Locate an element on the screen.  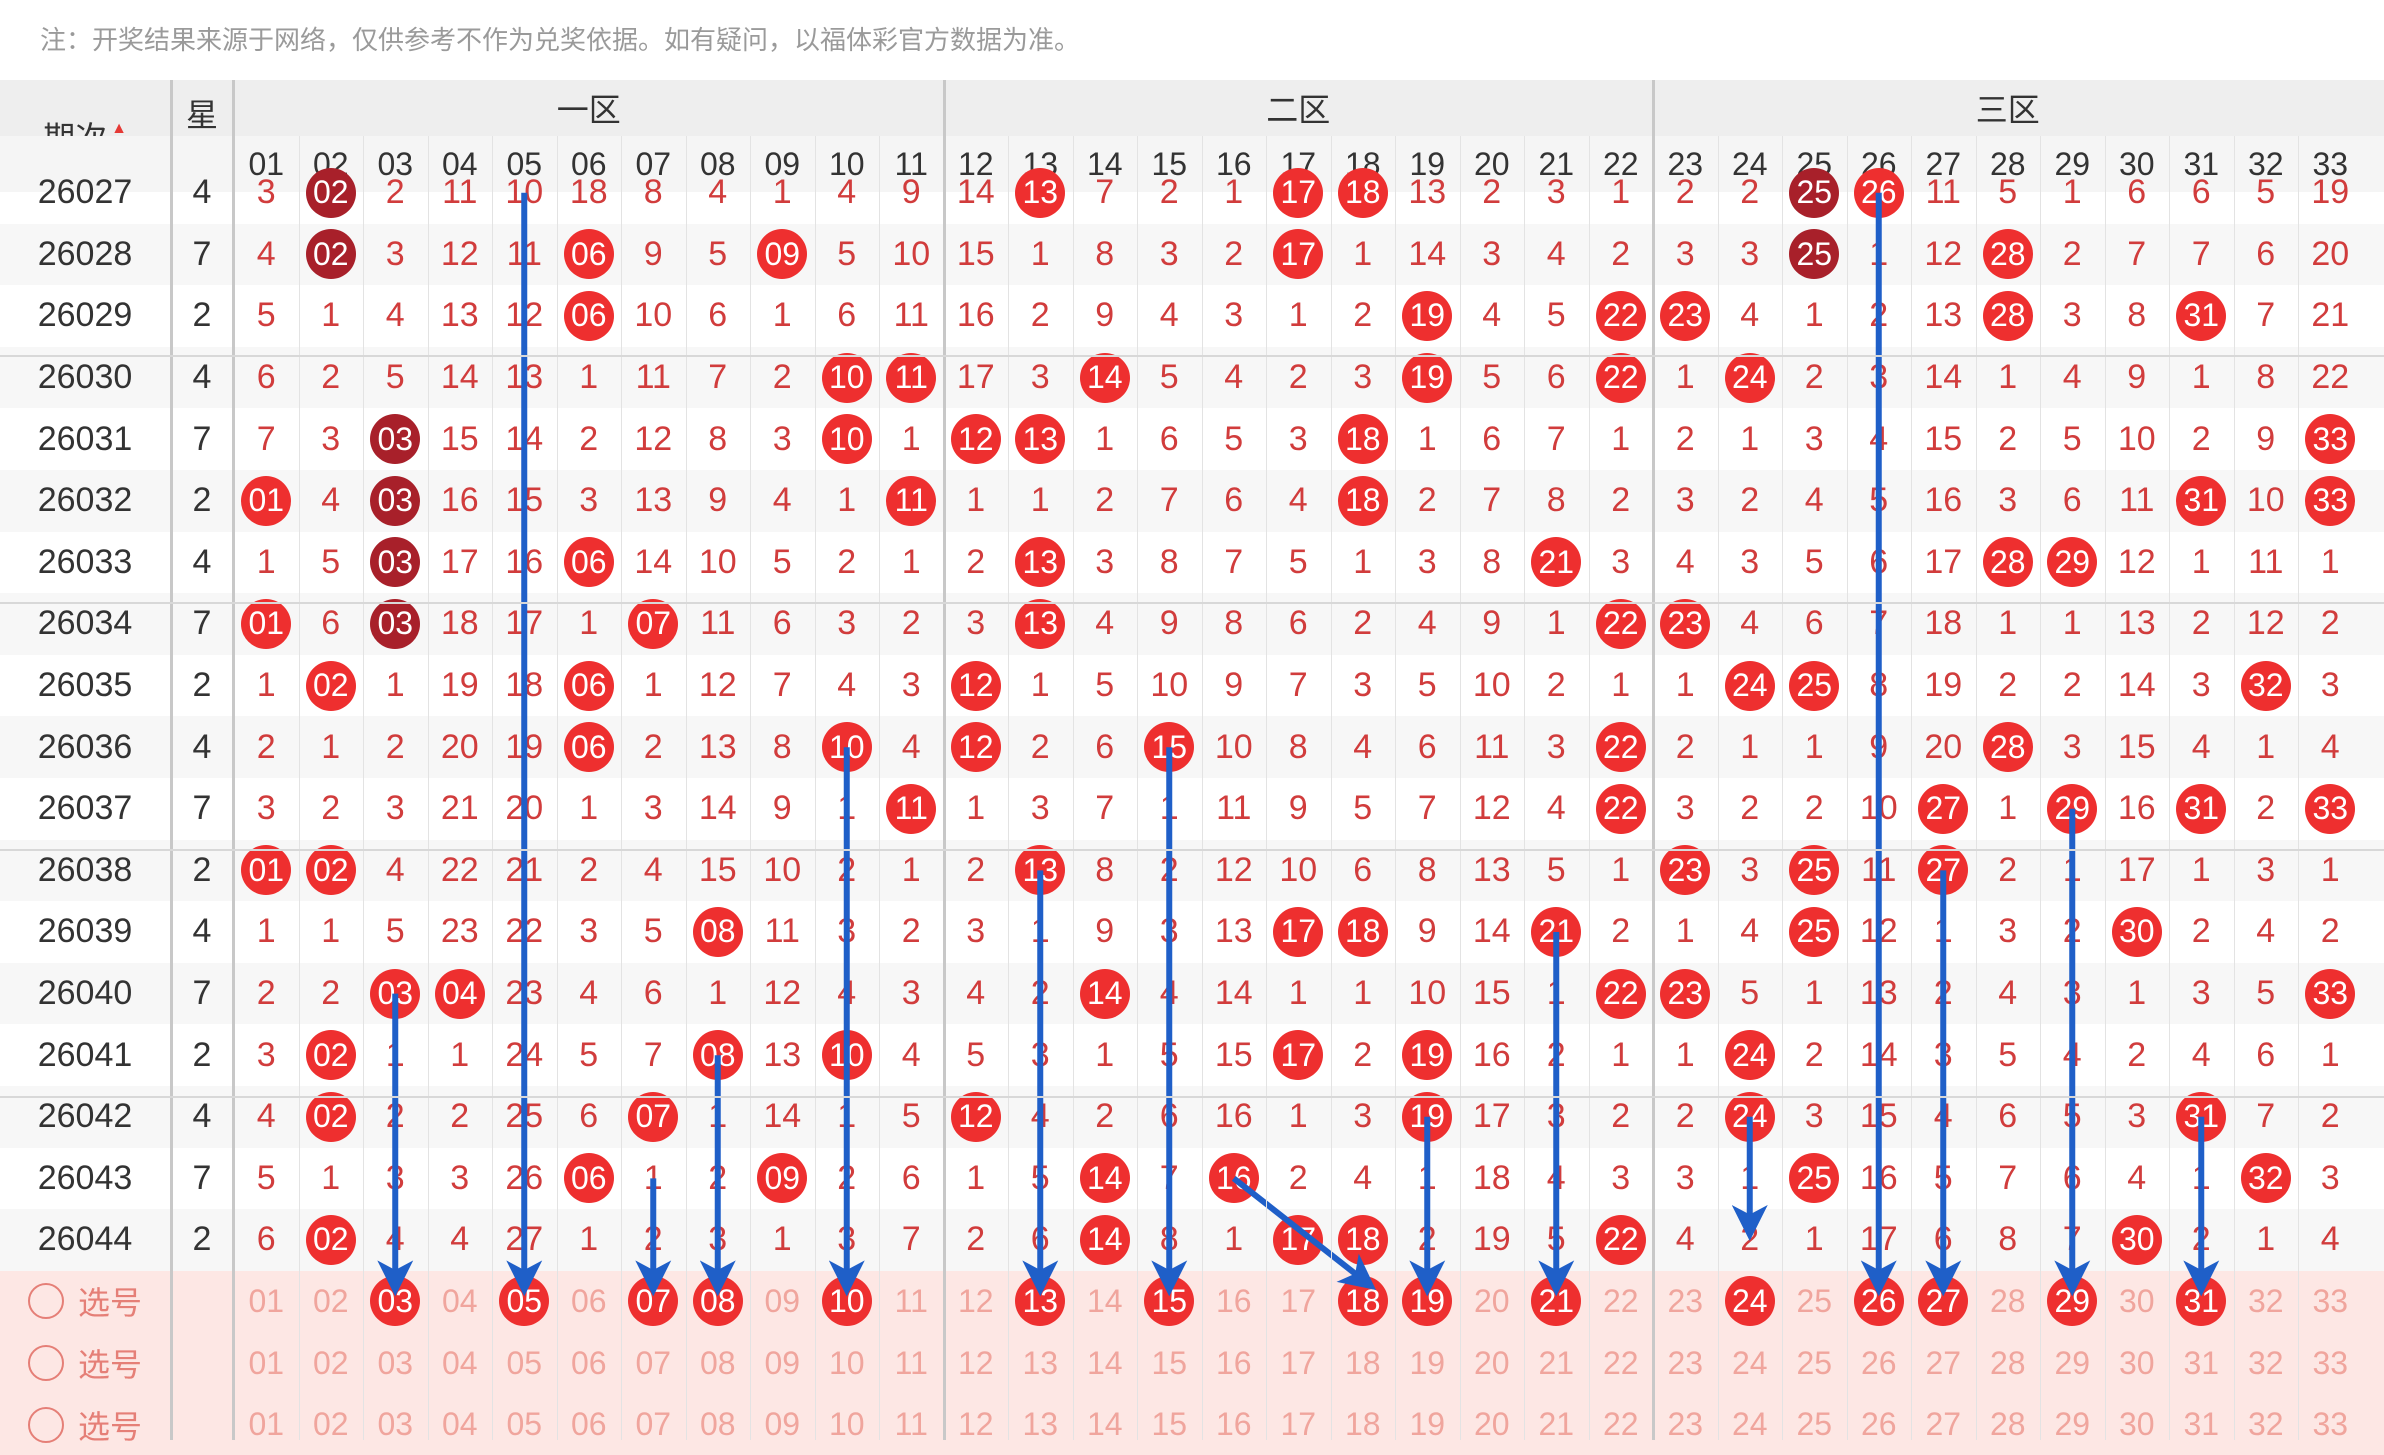
selected-number-ball: 03 is located at coordinates (395, 1301).